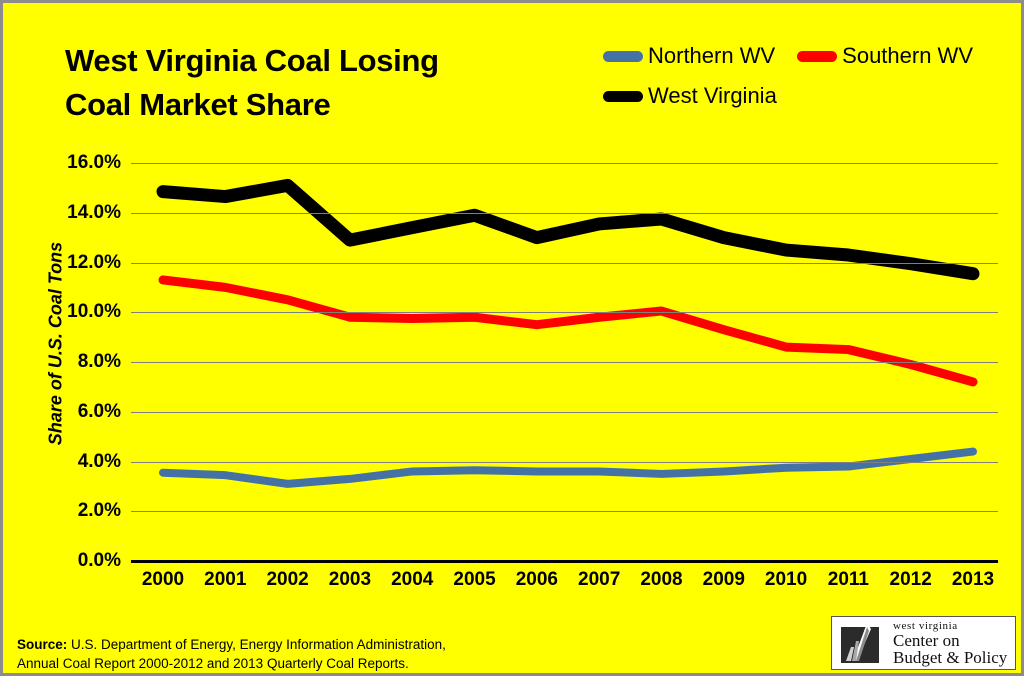 The image size is (1024, 676). What do you see at coordinates (94, 312) in the screenshot?
I see `y-axis-tick-label: 10.0%` at bounding box center [94, 312].